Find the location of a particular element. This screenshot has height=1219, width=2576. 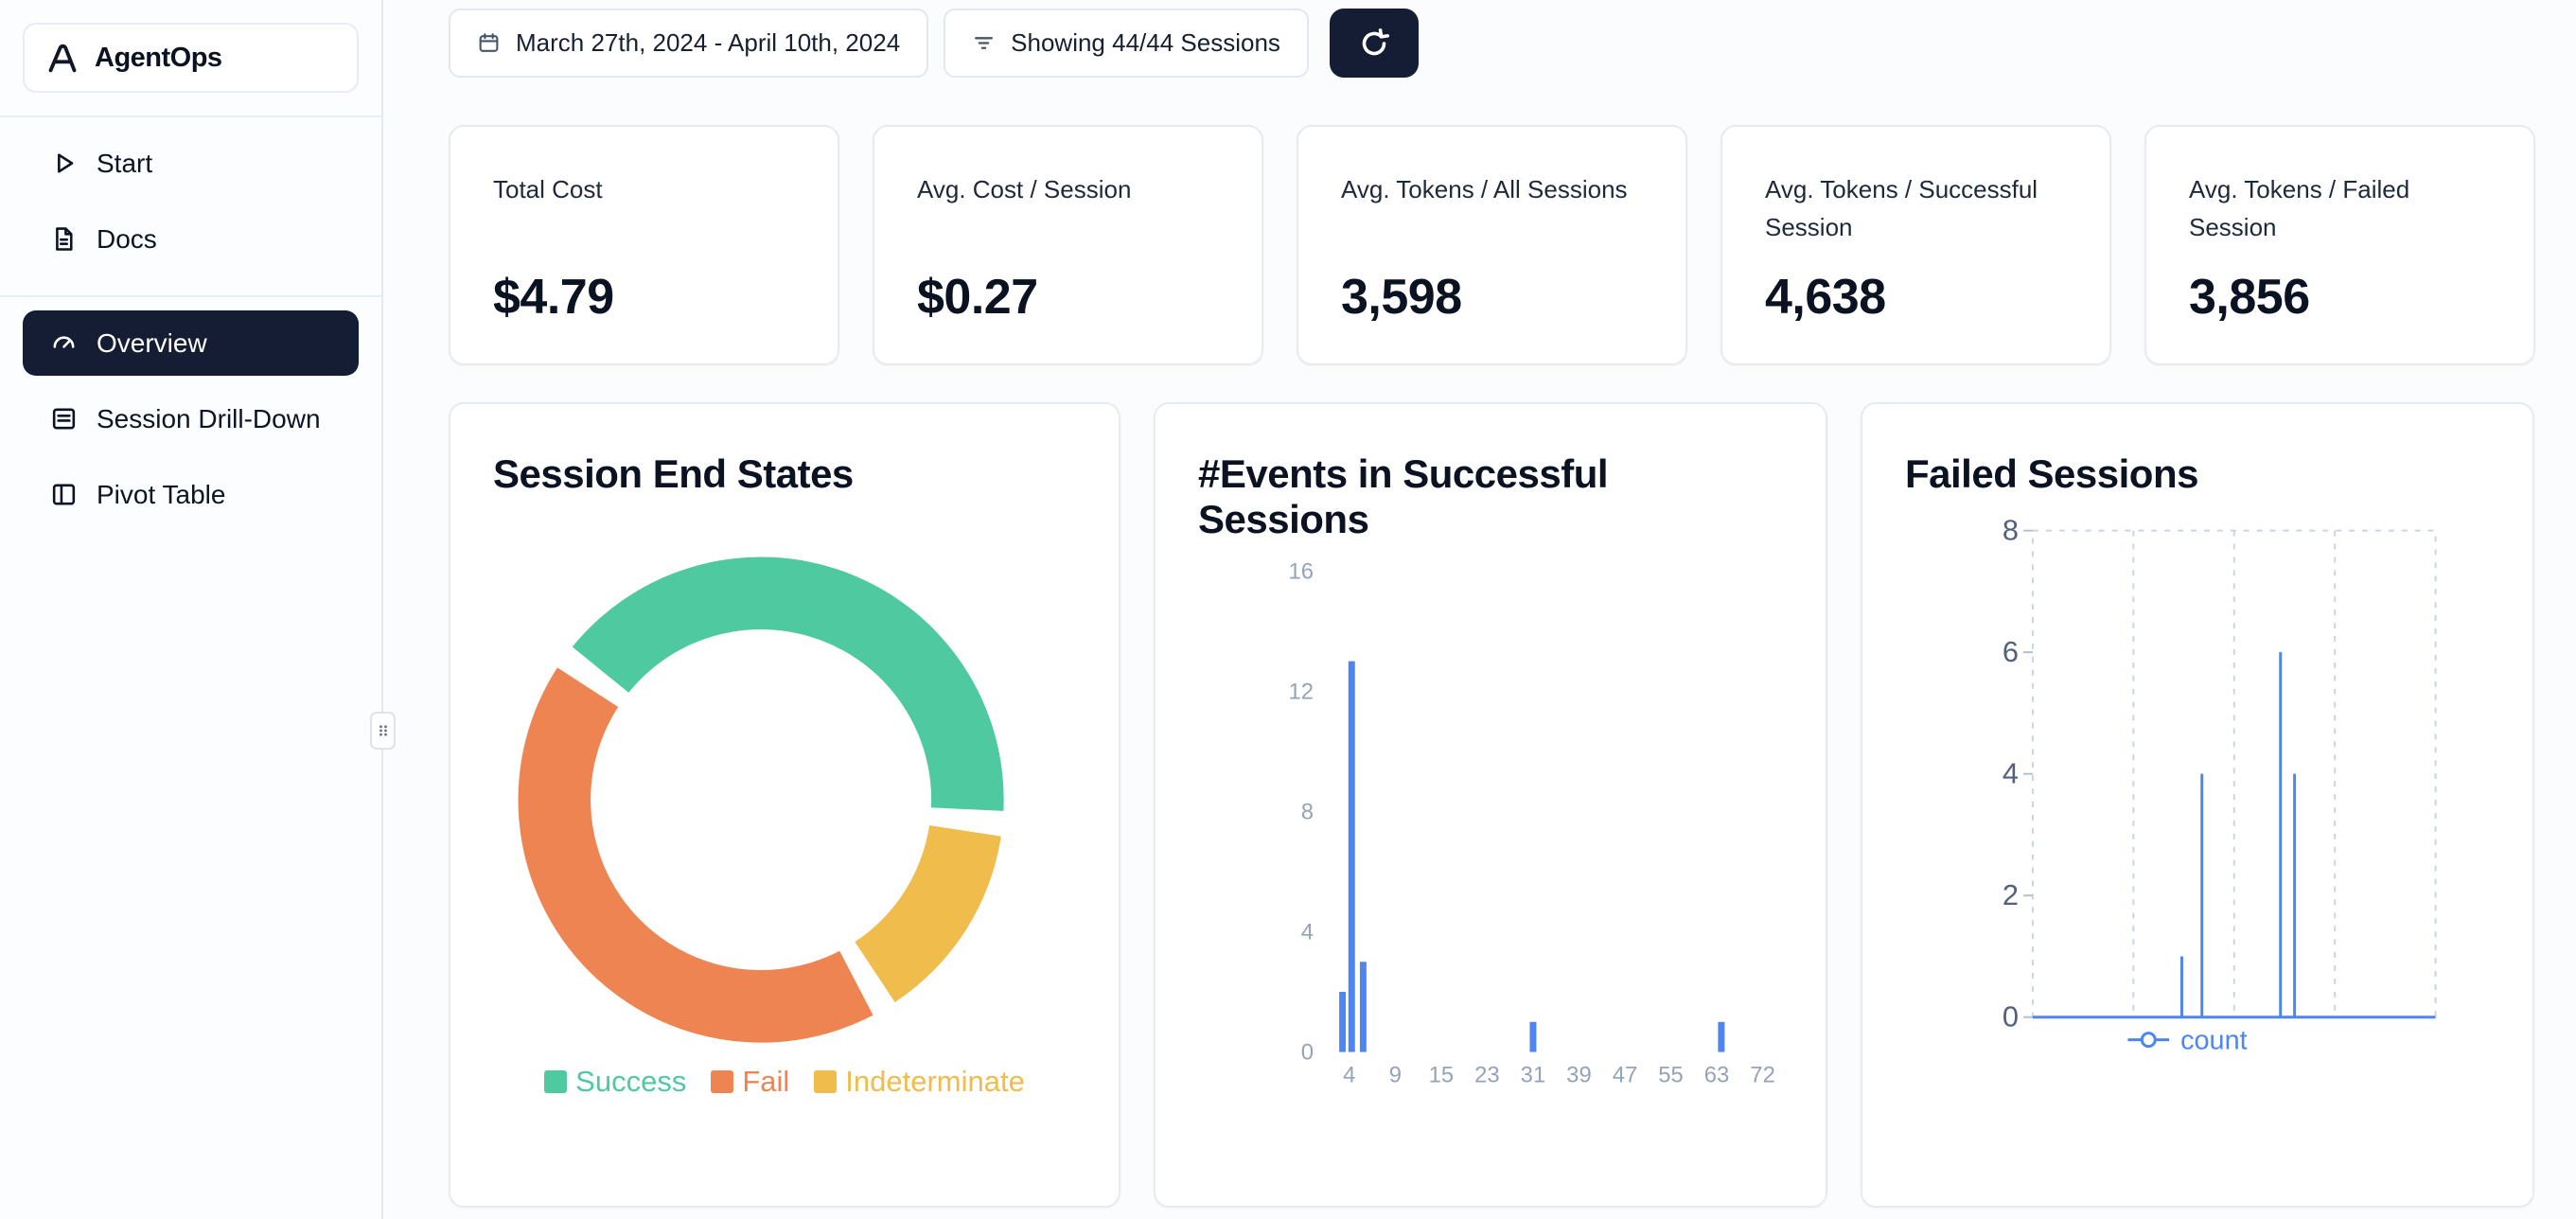

sidebar-item-label: Session Drill-Down is located at coordinates (209, 418).